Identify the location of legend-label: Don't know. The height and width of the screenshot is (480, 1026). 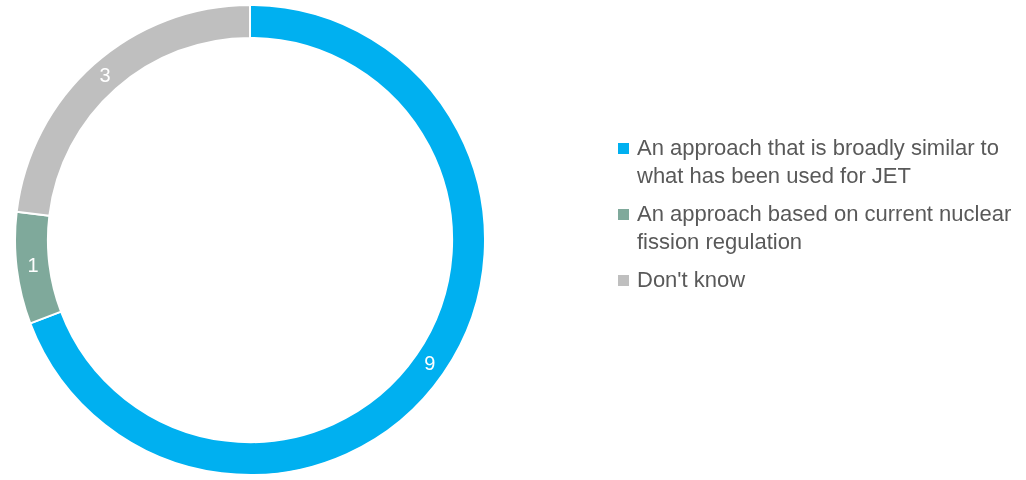
(691, 280).